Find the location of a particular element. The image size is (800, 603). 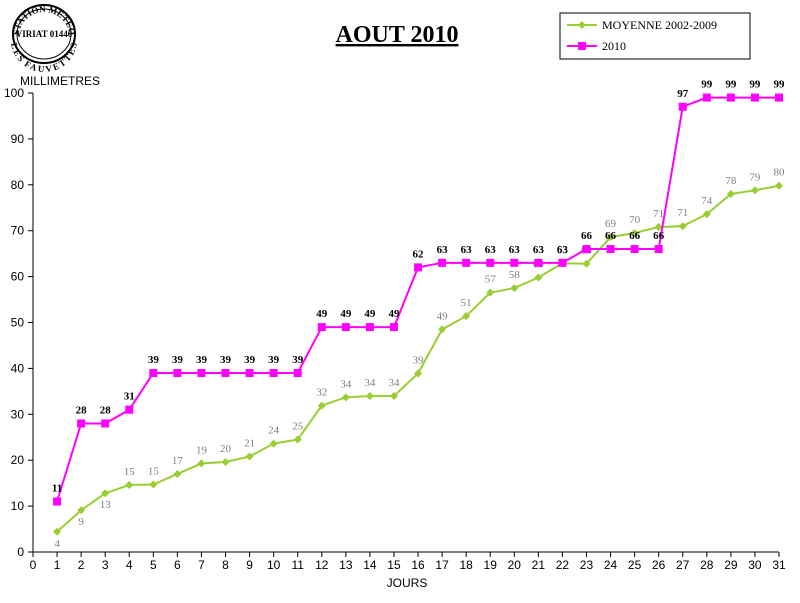

station-logo: STATION METEO VIRIAT 01440 LES FAUVETTES is located at coordinates (44, 39).